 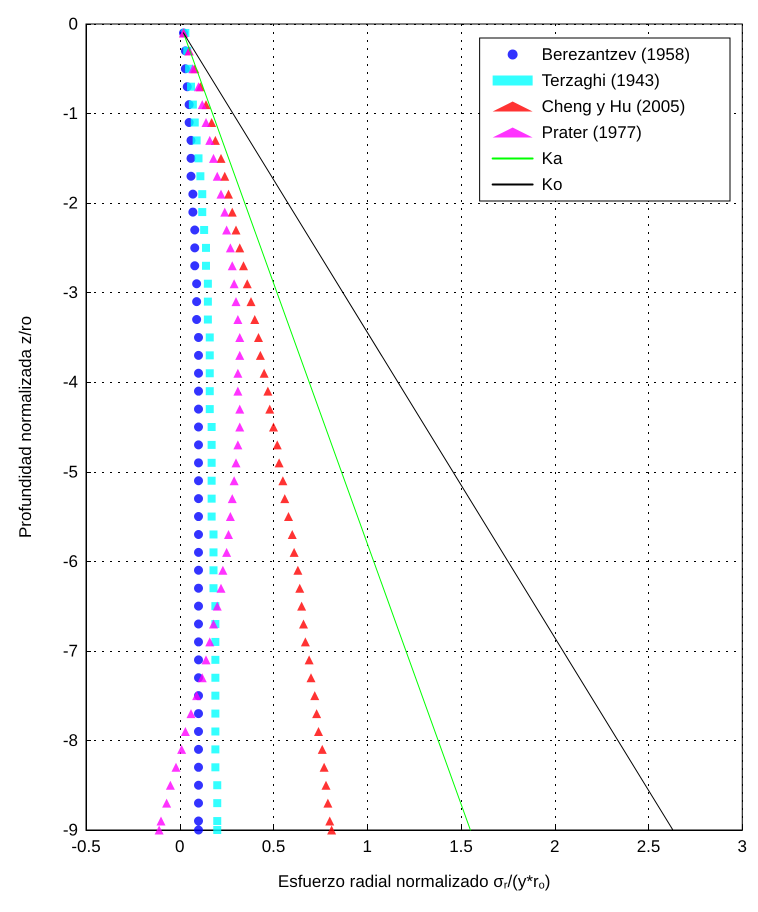 I want to click on legend-label: Prater (1977), so click(x=592, y=132).